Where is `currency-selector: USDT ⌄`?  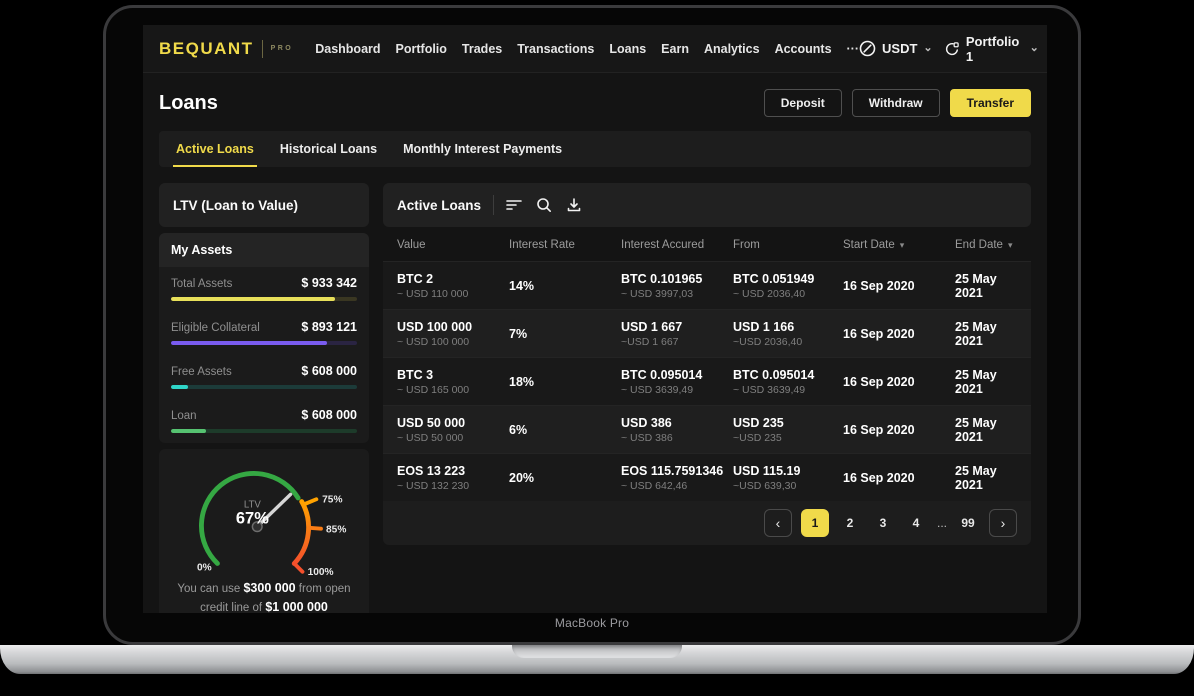 currency-selector: USDT ⌄ is located at coordinates (896, 48).